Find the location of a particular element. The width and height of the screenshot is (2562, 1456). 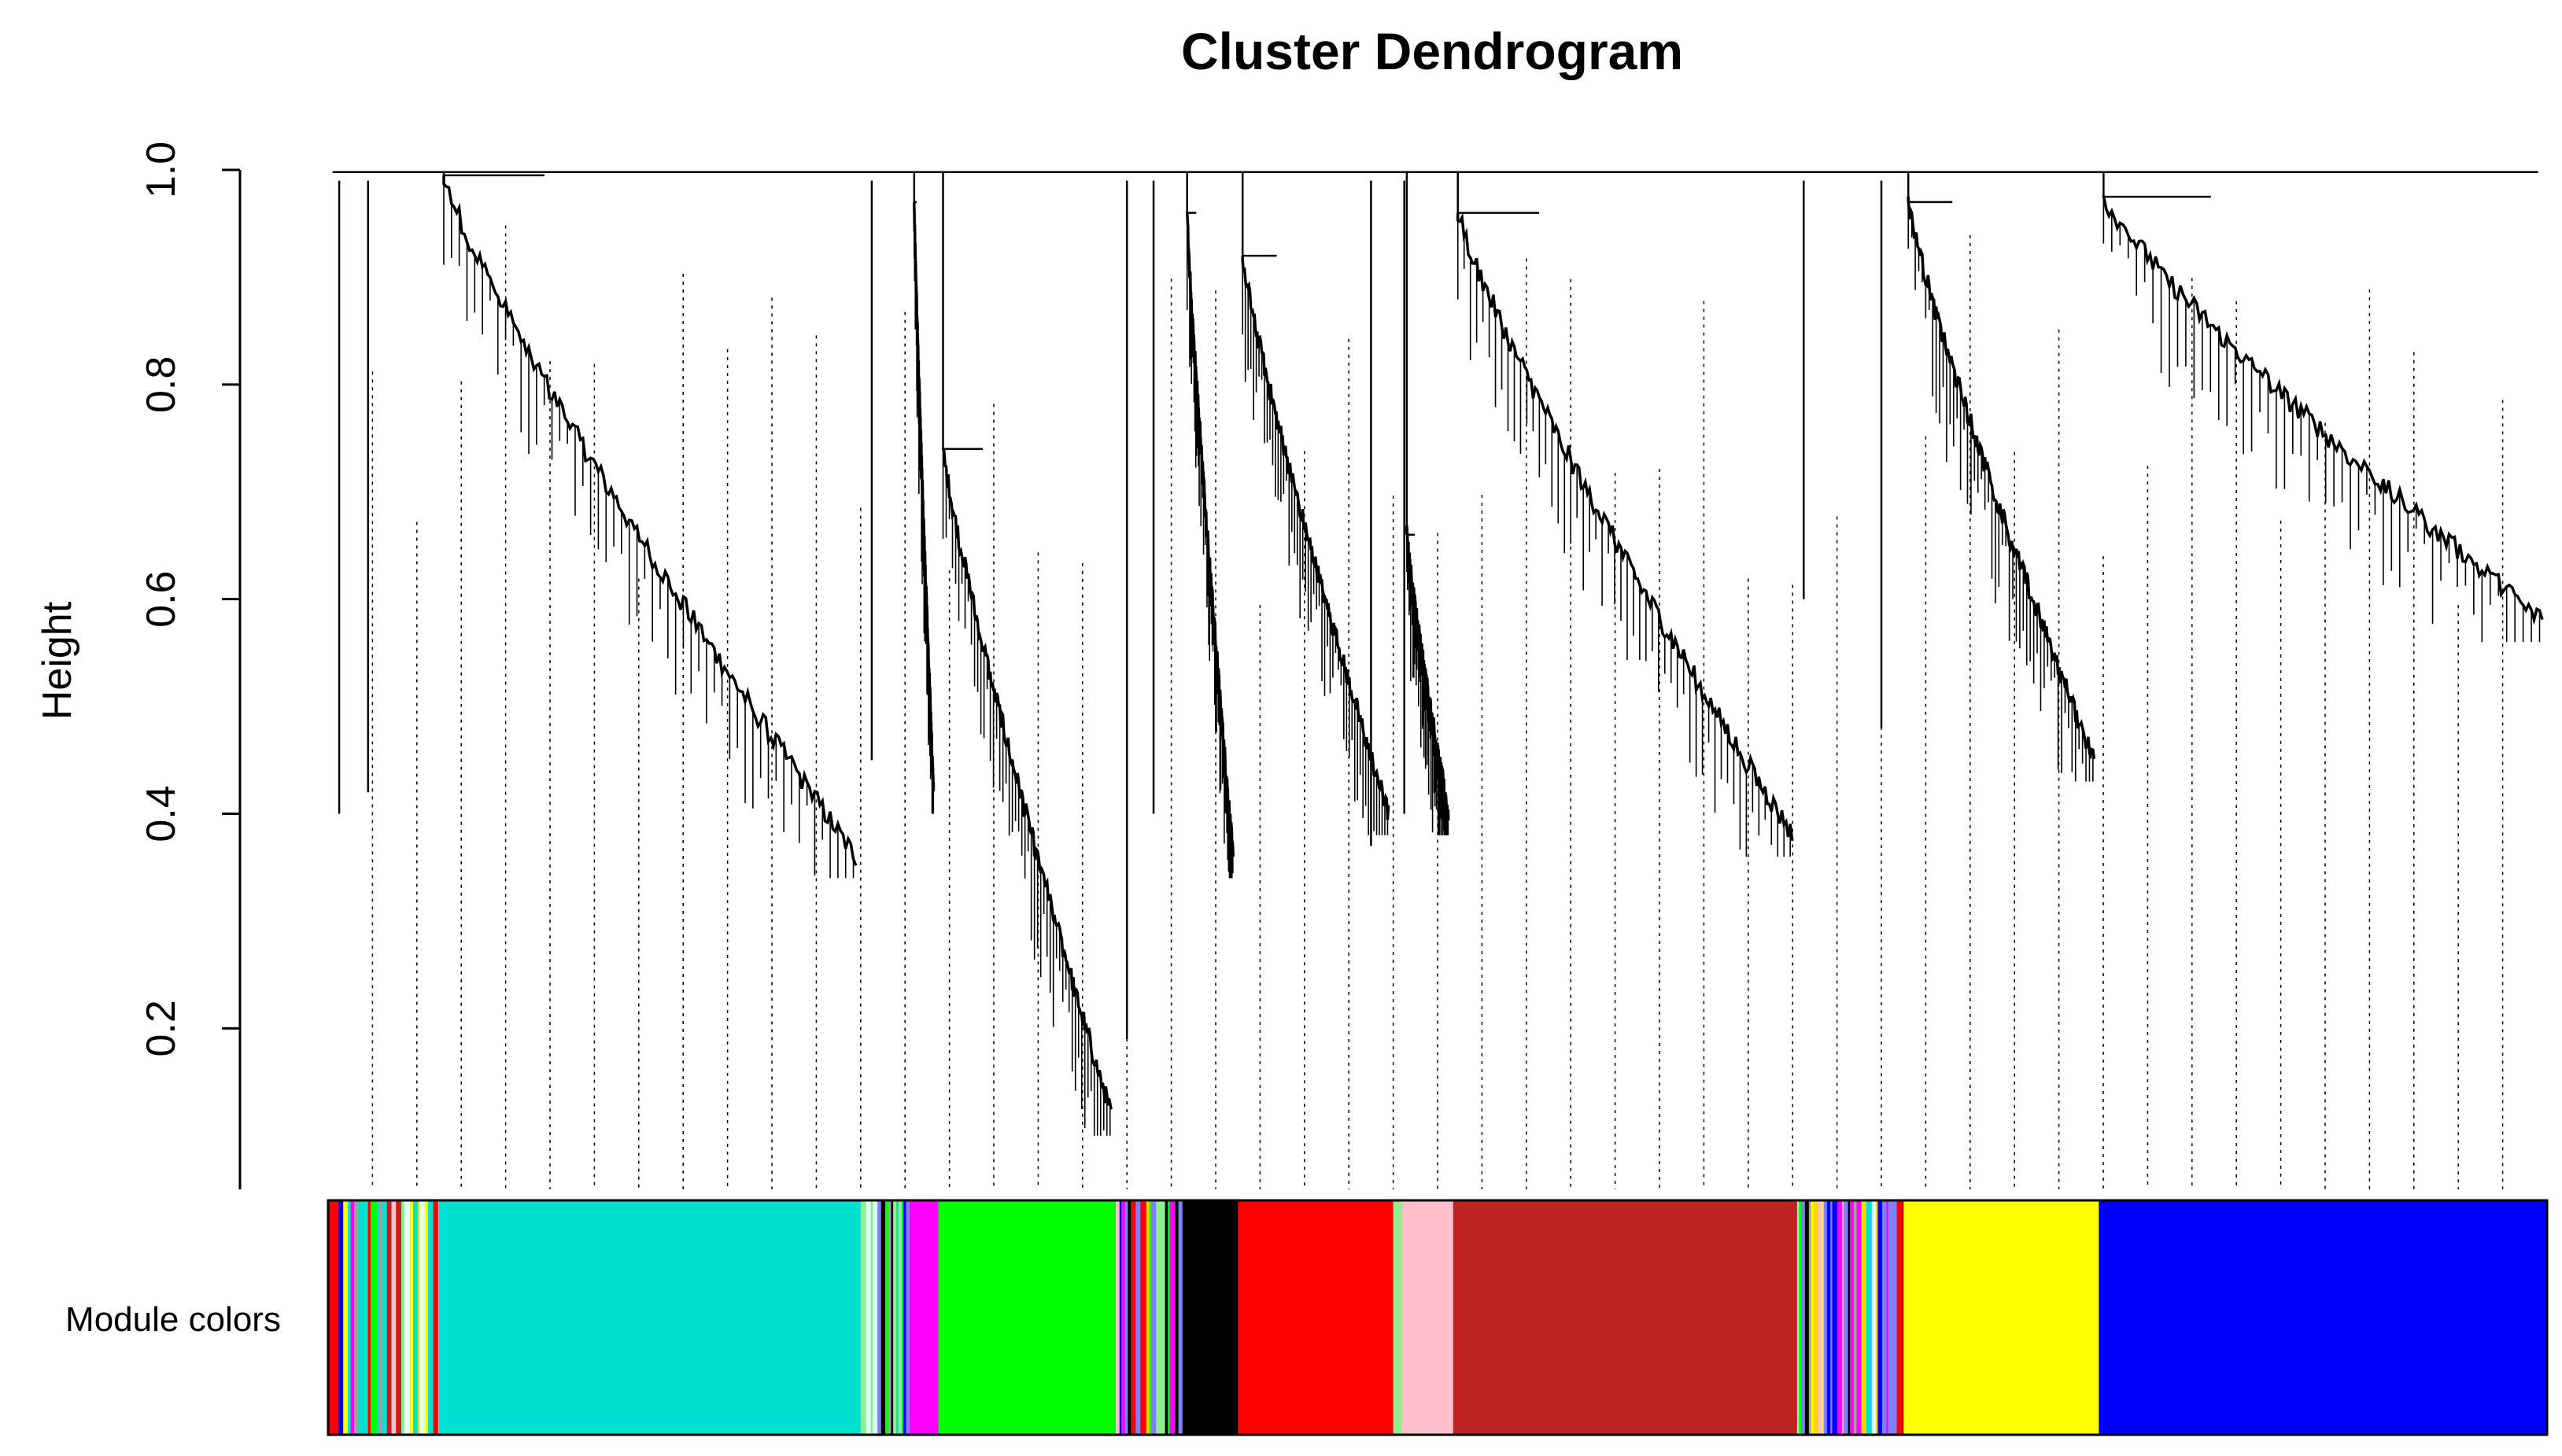

y-tick-label: 1.0 is located at coordinates (161, 170).